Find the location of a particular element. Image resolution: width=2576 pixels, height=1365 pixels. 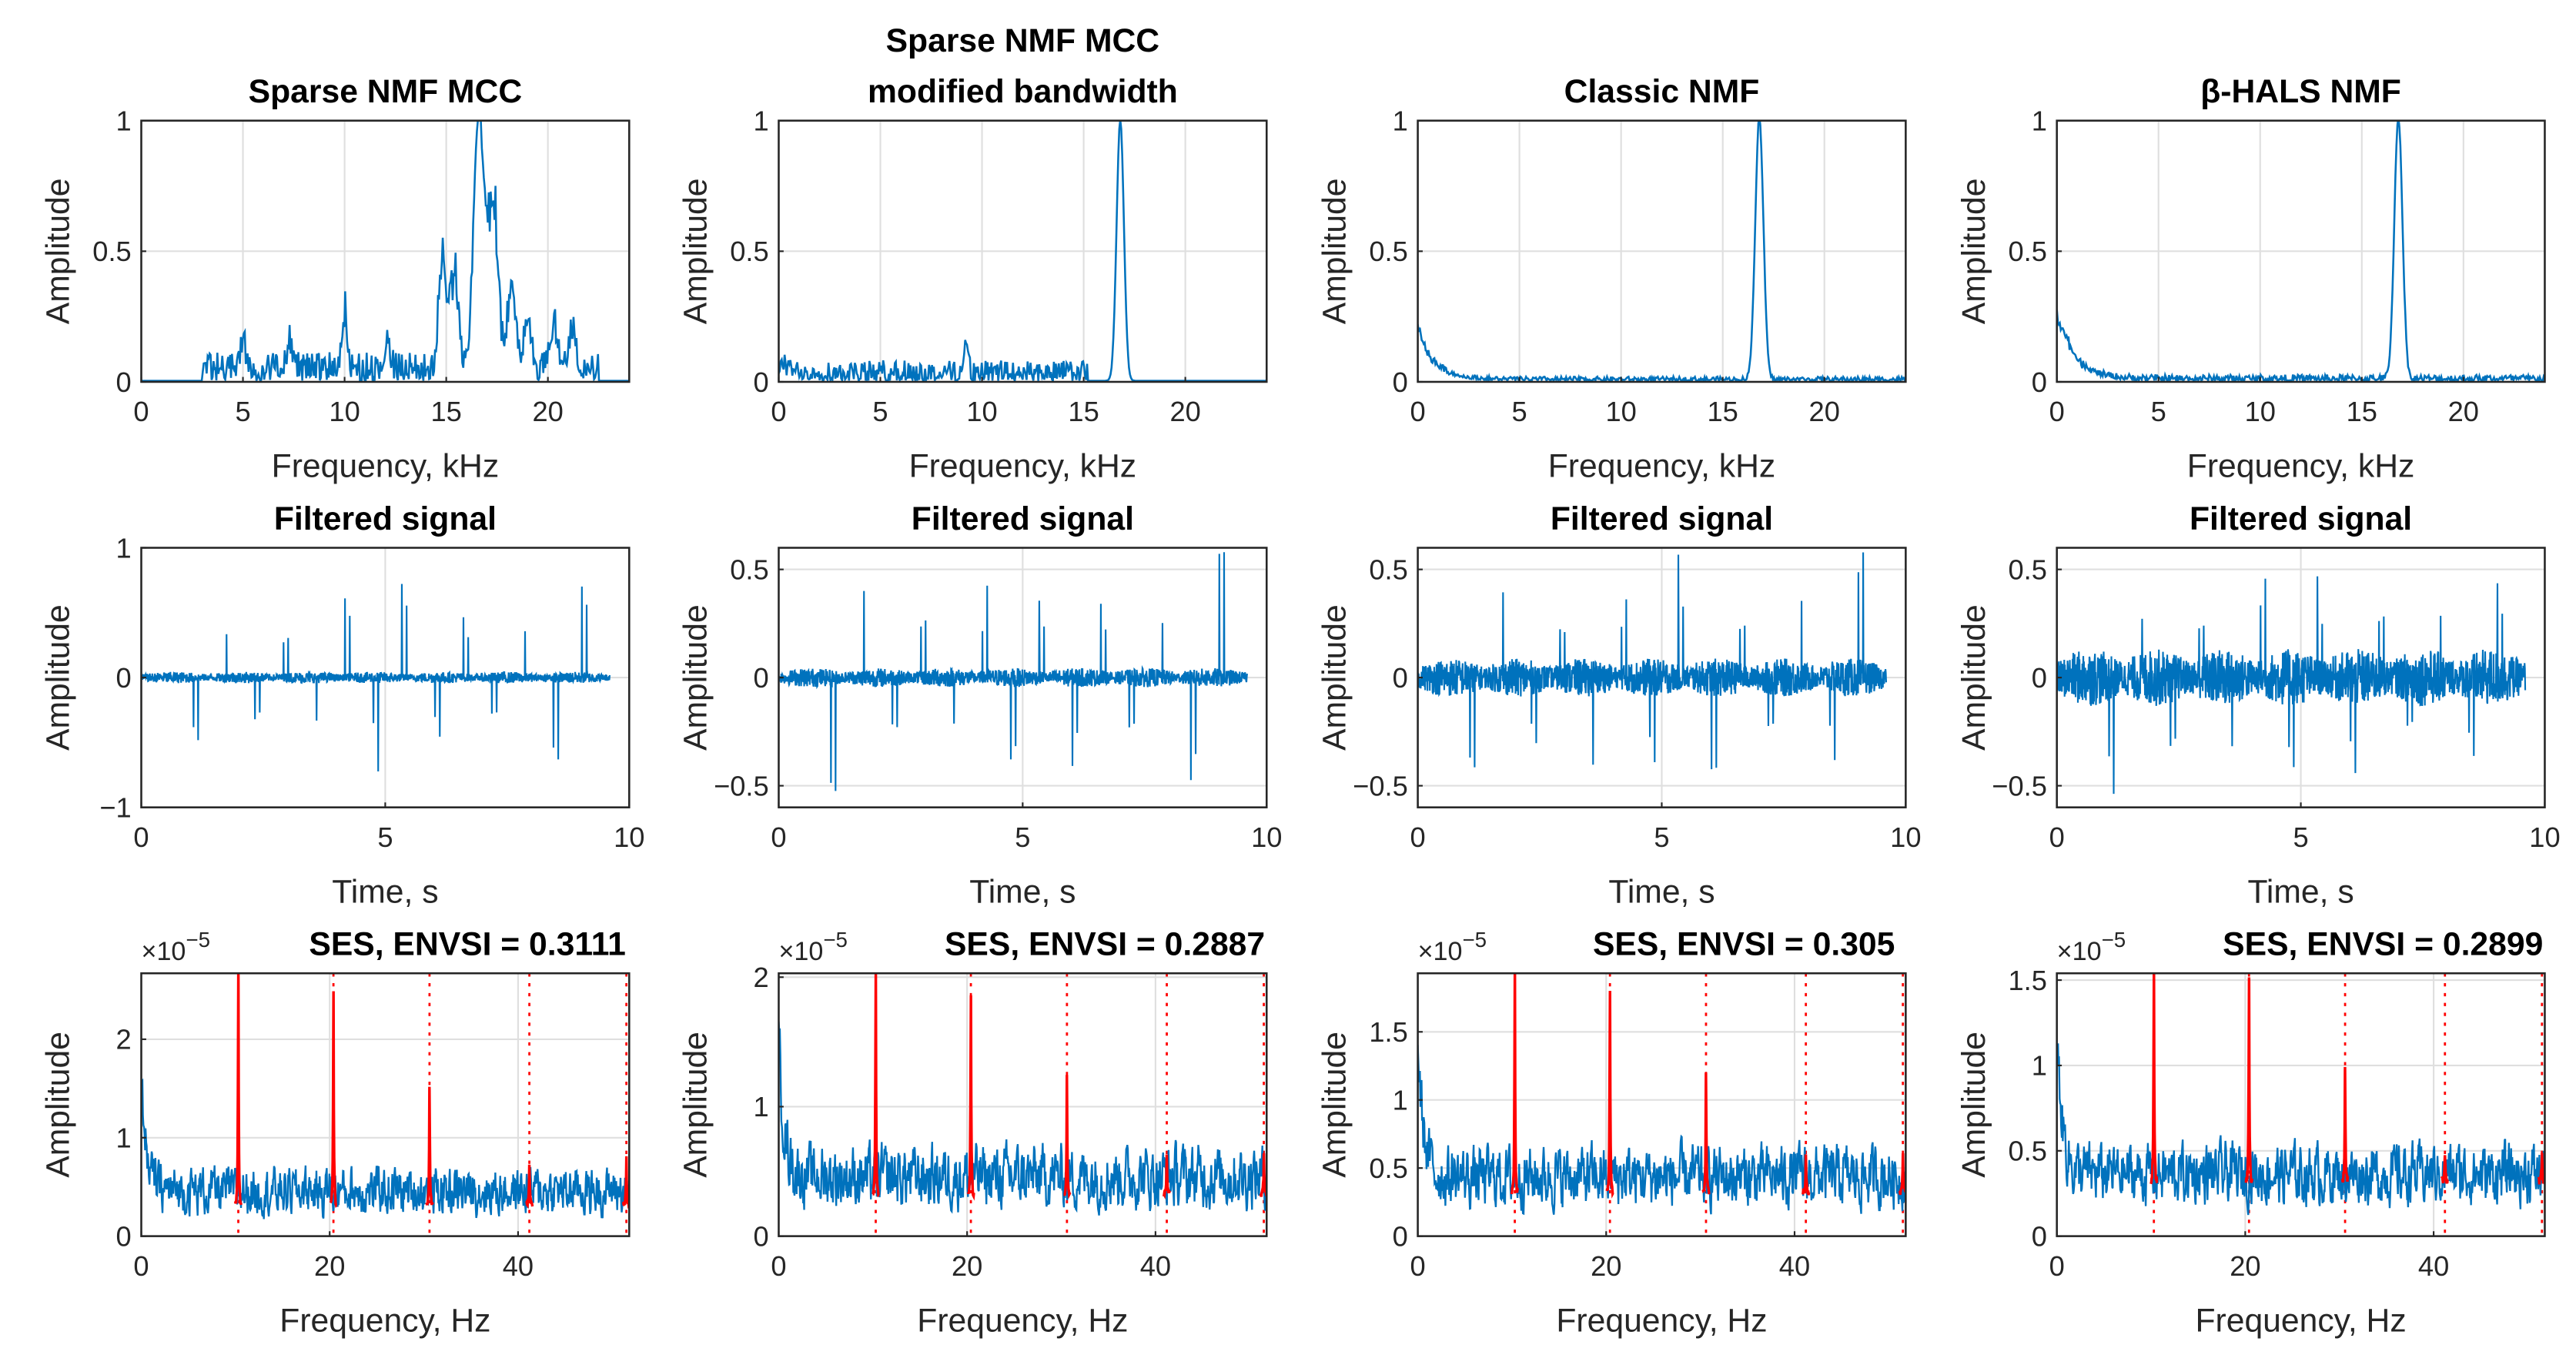

y-tick-label: 1.5 is located at coordinates (2027, 981).